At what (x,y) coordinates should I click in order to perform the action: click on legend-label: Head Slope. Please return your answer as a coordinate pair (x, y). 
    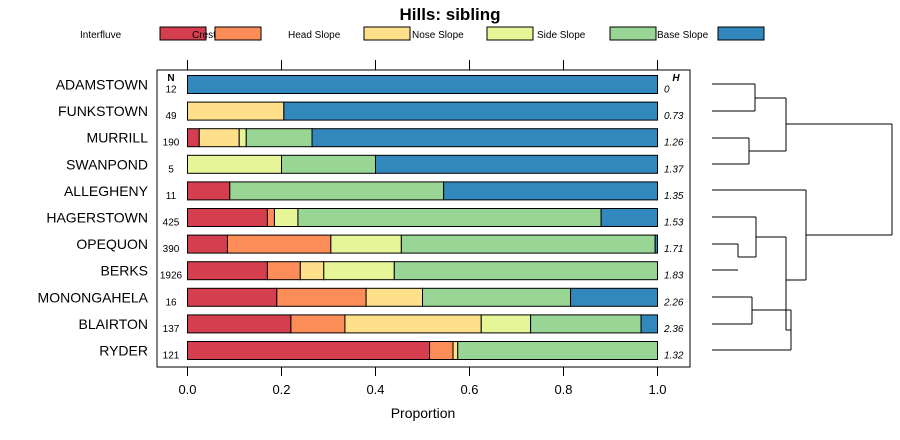
    Looking at the image, I should click on (314, 35).